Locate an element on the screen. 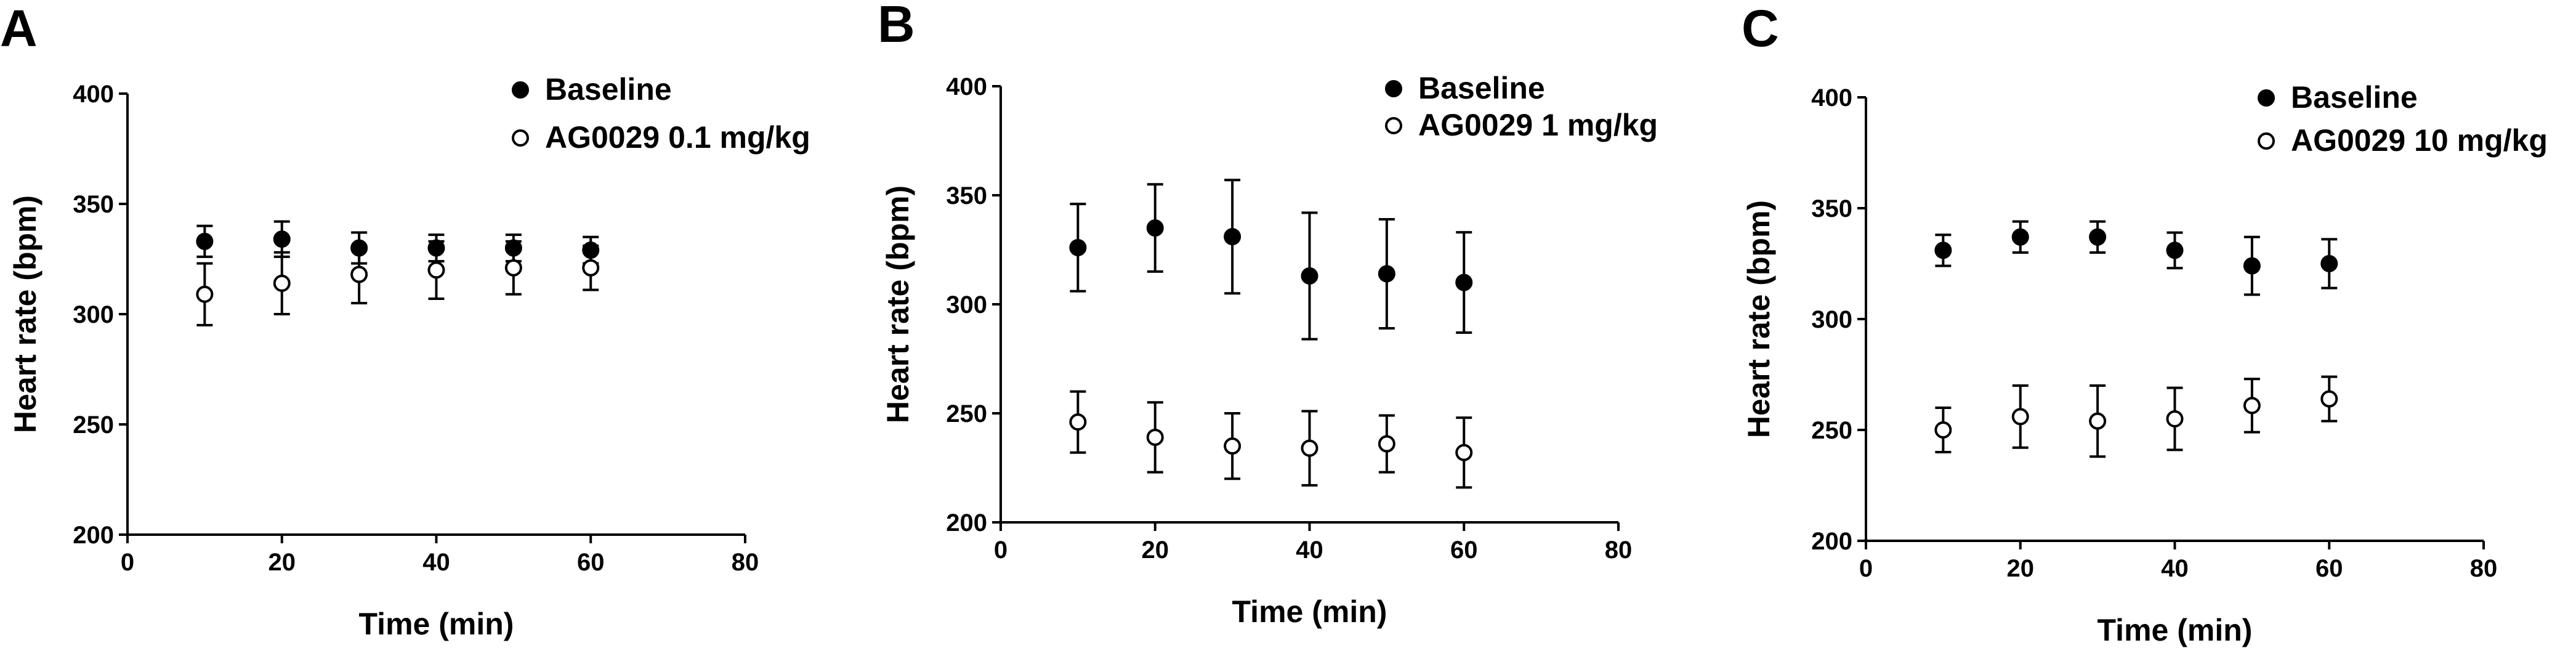 The image size is (2576, 656). panel-letter: A is located at coordinates (19, 29).